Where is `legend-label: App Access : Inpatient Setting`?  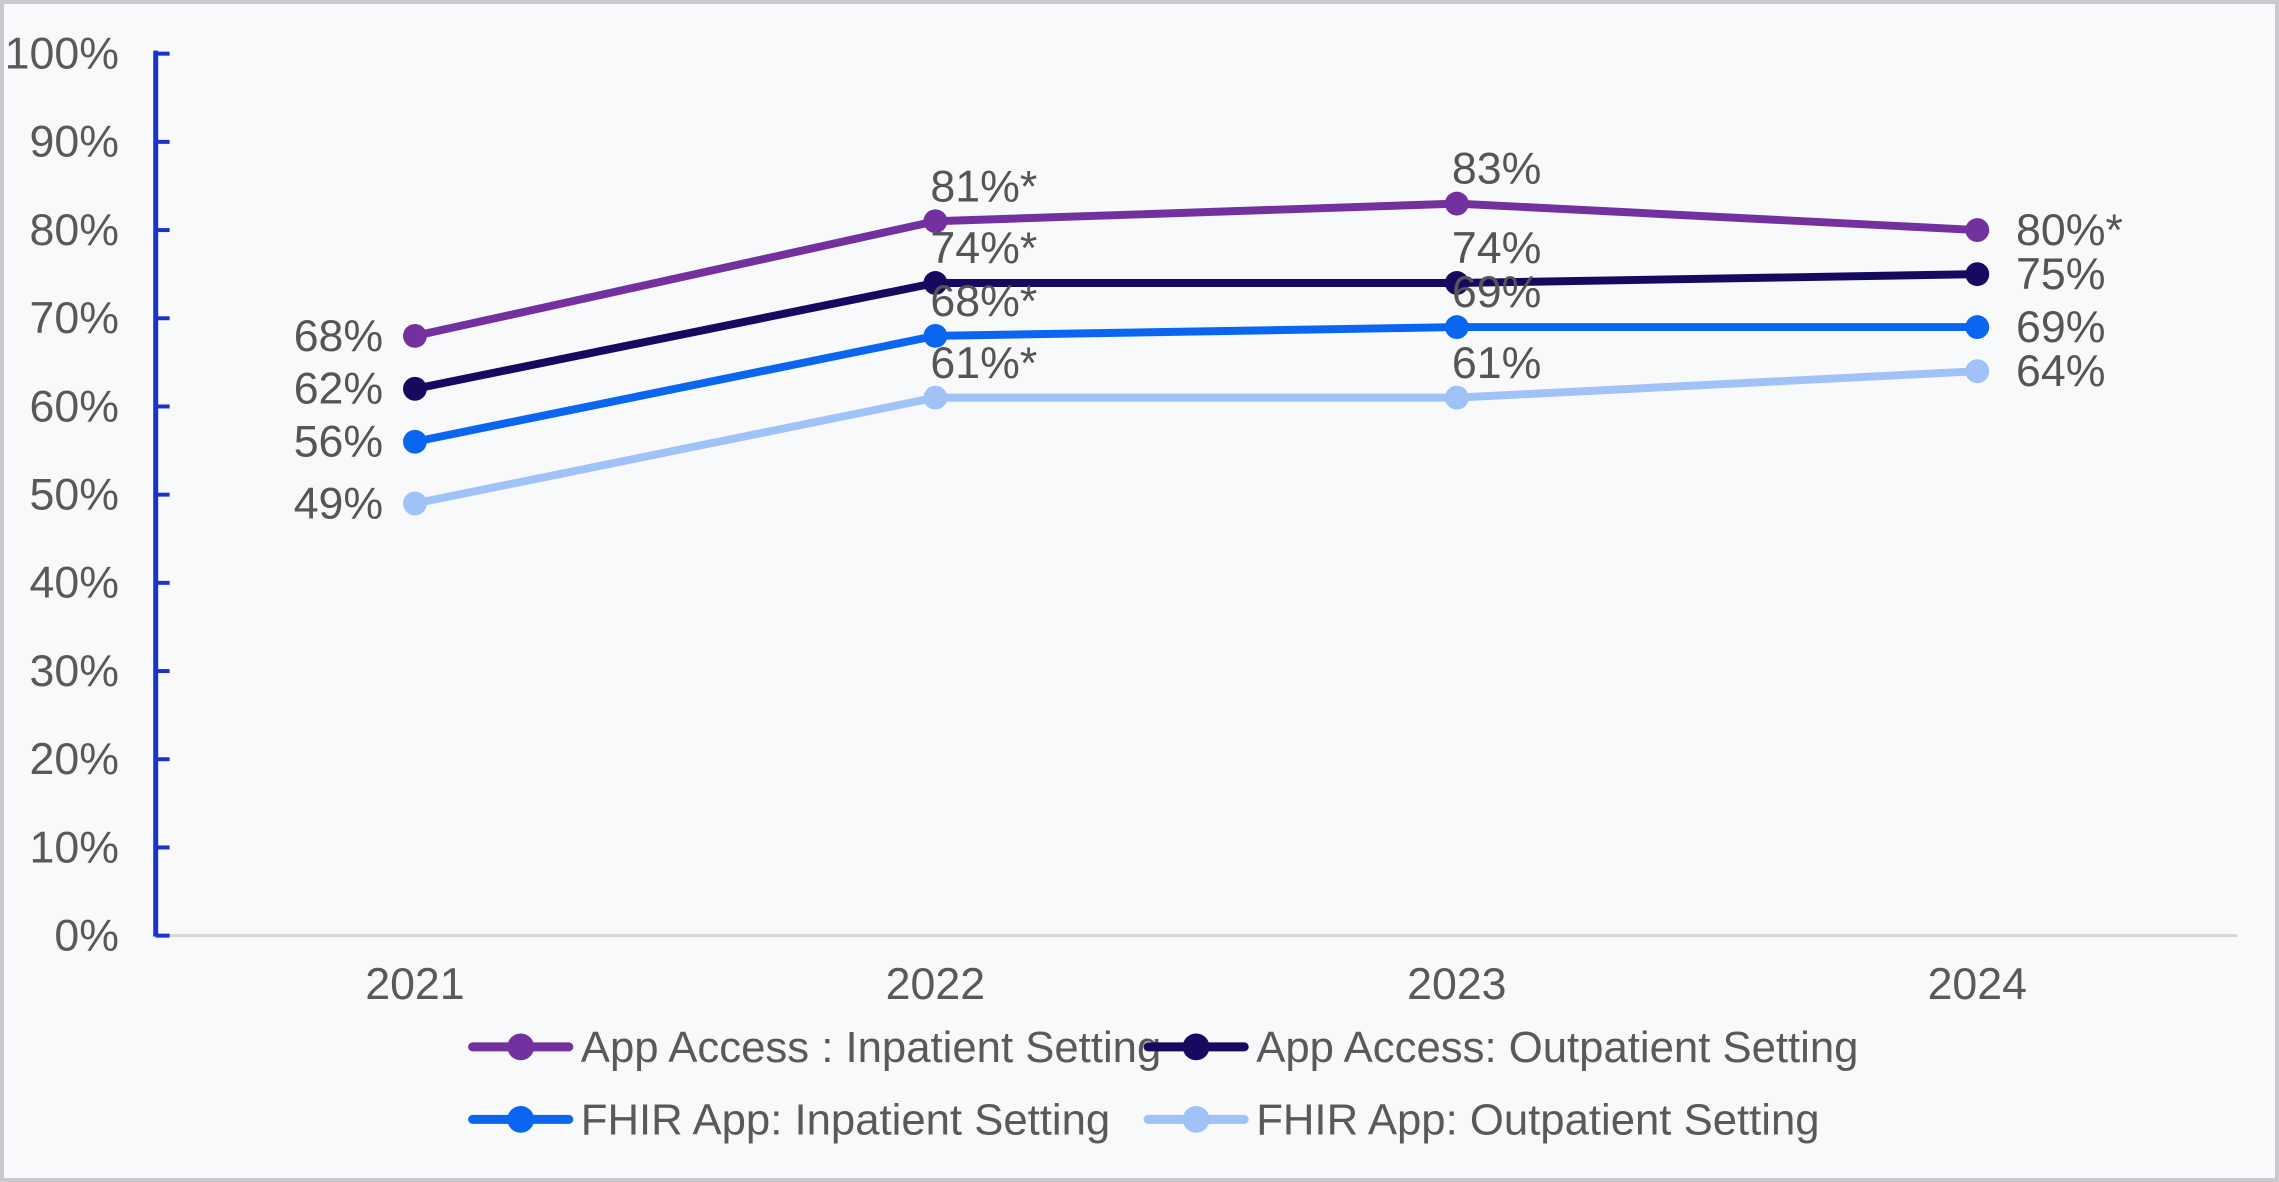 legend-label: App Access : Inpatient Setting is located at coordinates (871, 1047).